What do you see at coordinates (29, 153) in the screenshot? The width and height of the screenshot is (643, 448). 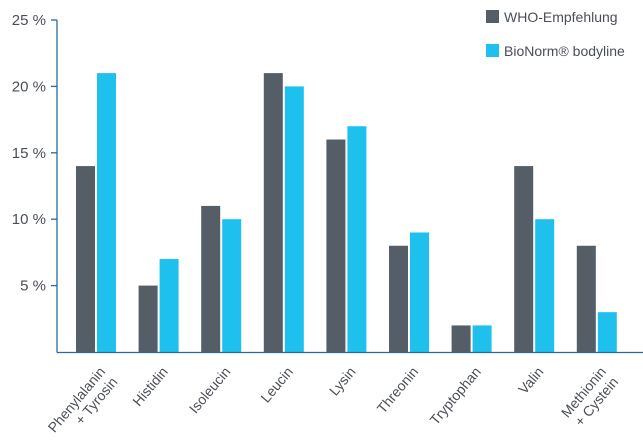 I see `y-tick-label: 15 %` at bounding box center [29, 153].